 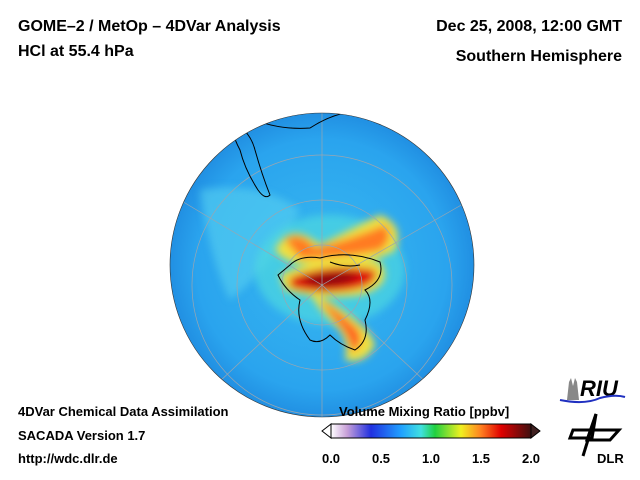 What do you see at coordinates (149, 26) in the screenshot?
I see `title-line1: GOME–2 / MetOp – 4DVar Analysis` at bounding box center [149, 26].